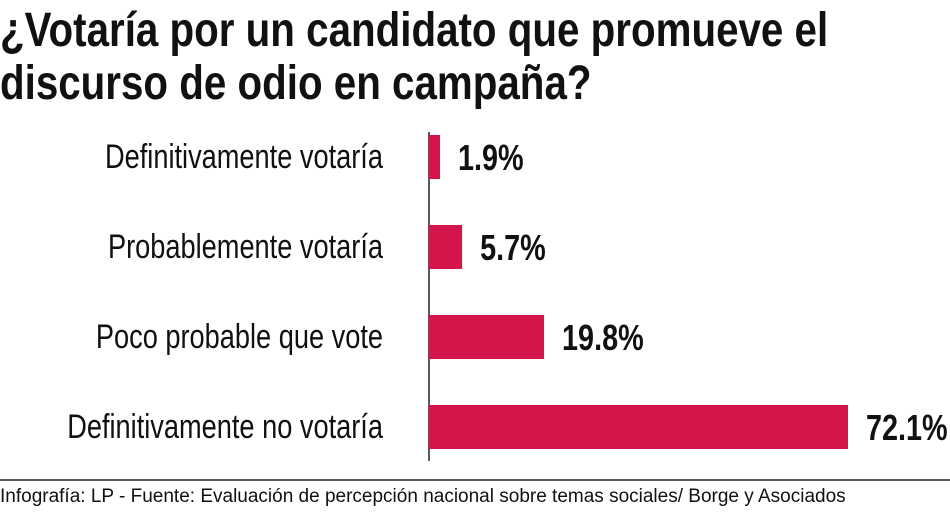 The height and width of the screenshot is (526, 950). I want to click on category-label: Definitivamente votaría, so click(244, 156).